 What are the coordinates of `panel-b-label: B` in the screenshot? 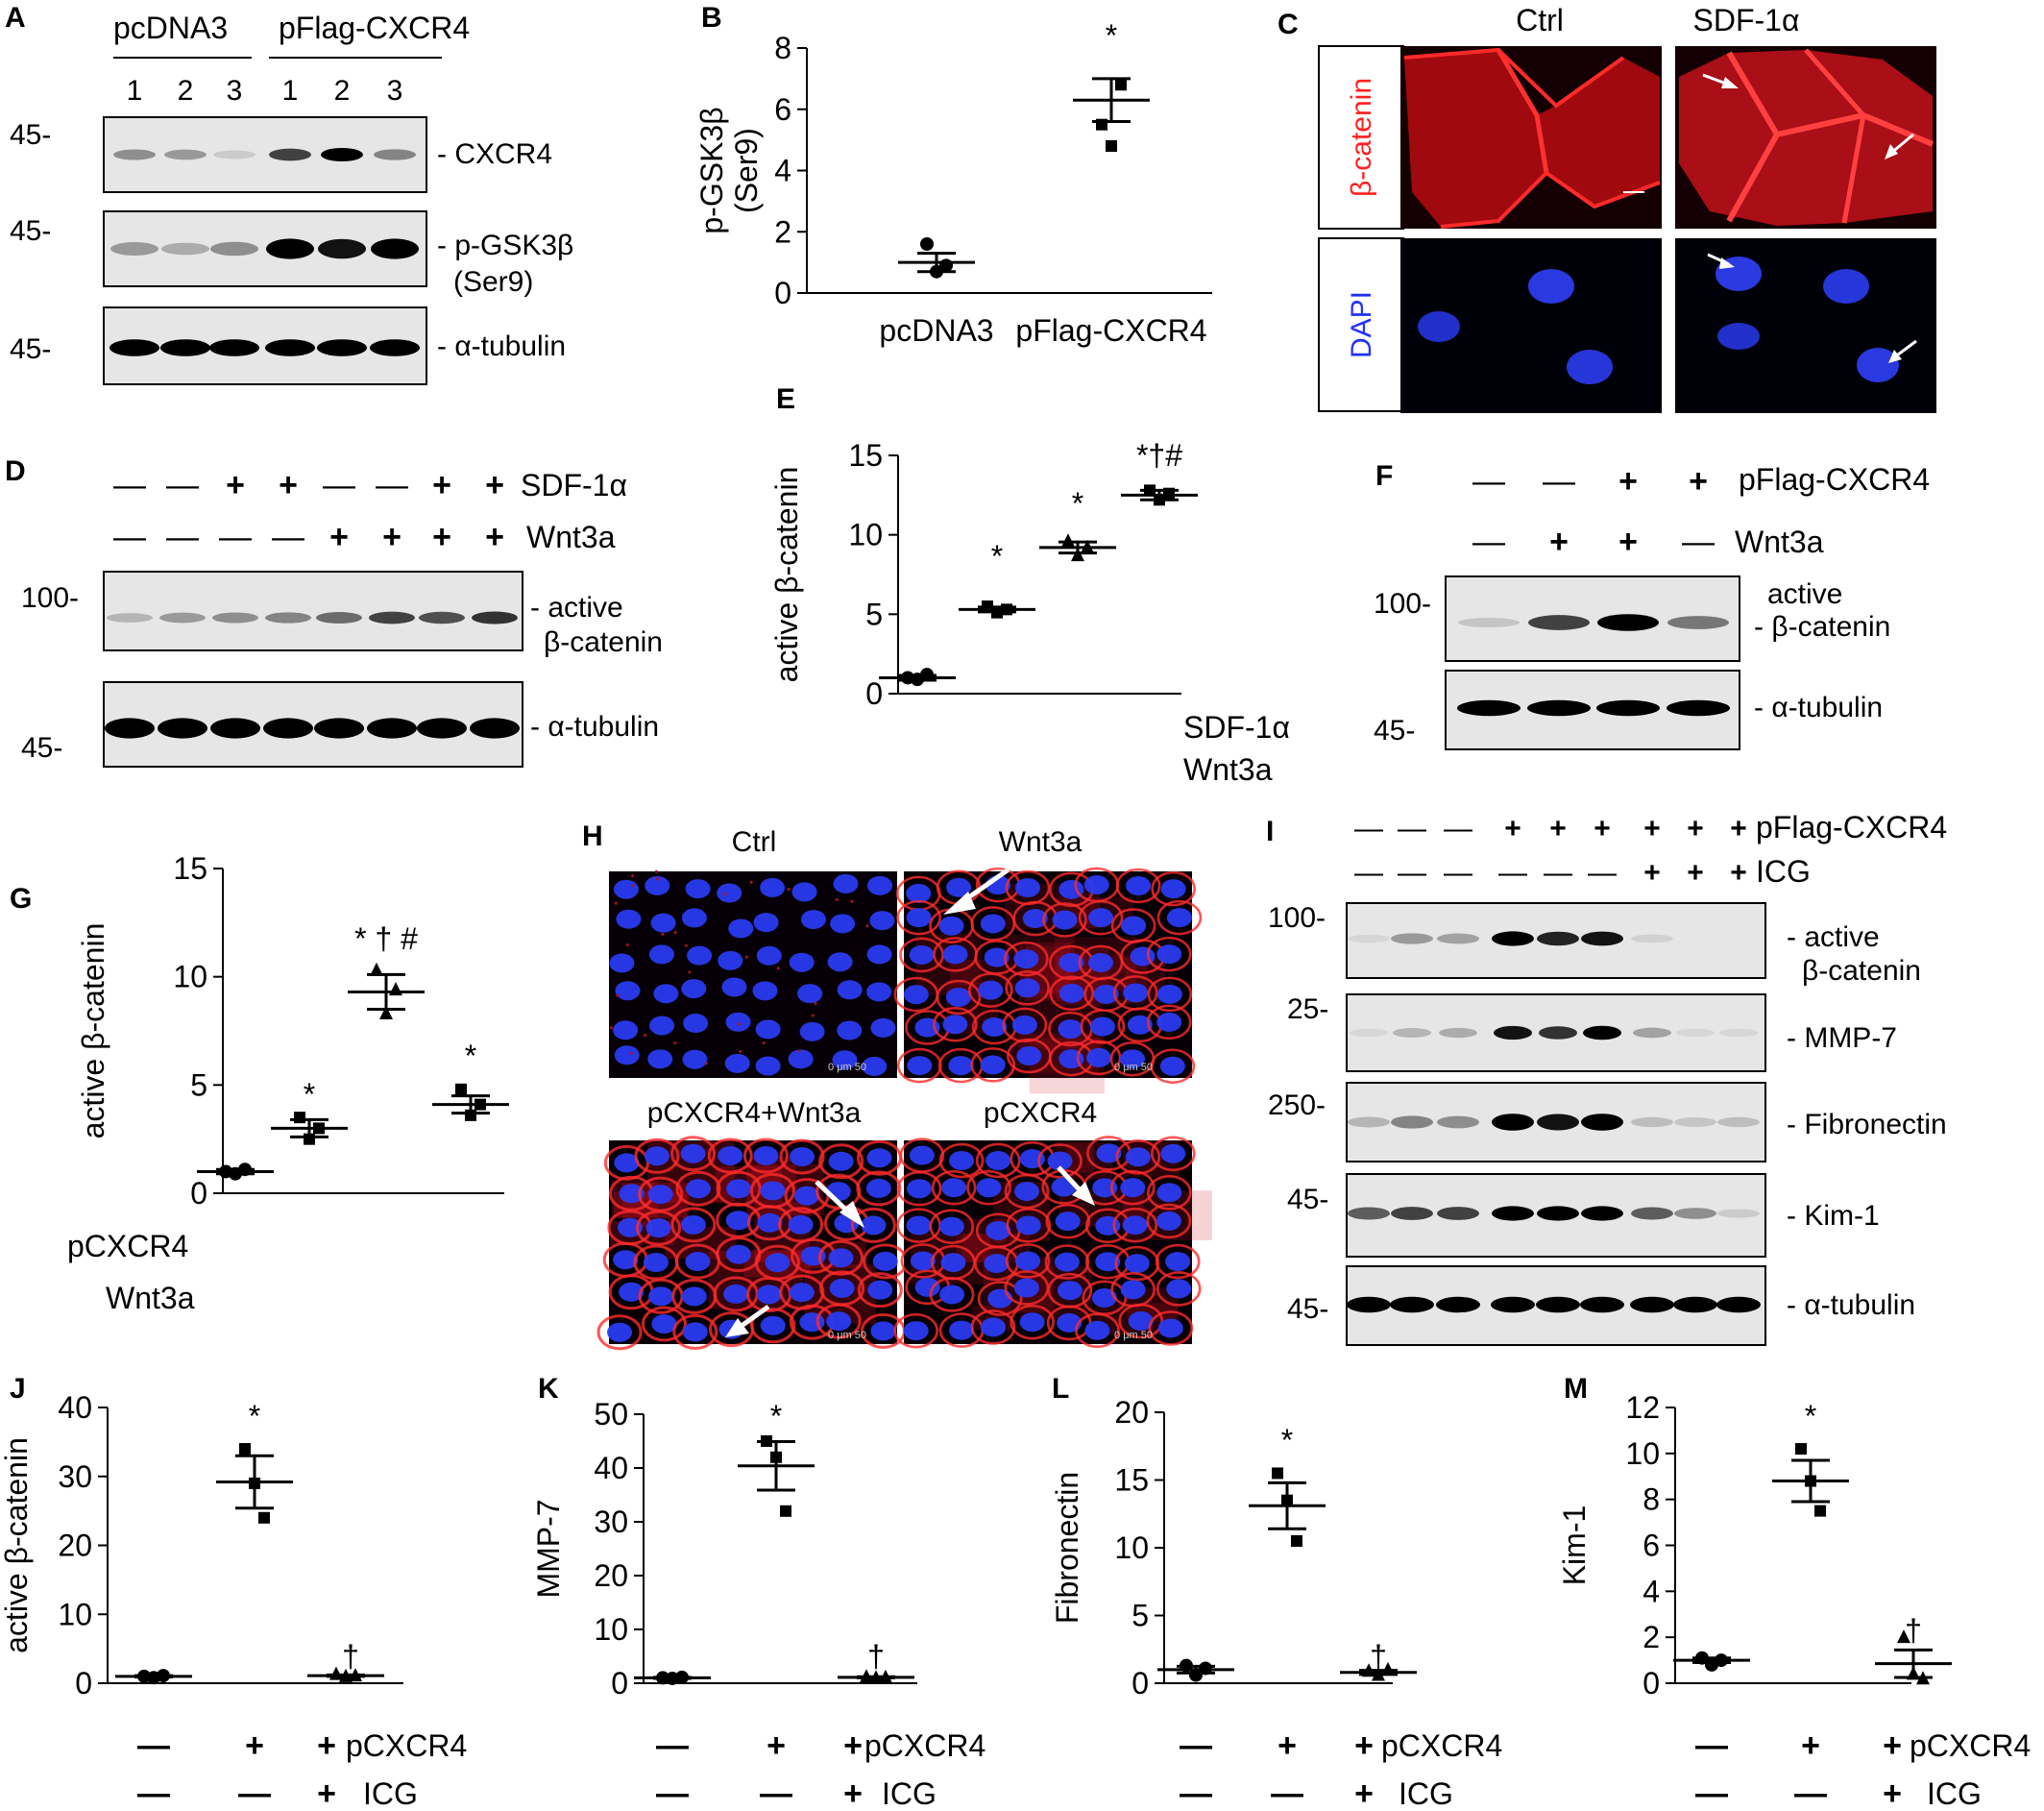 It's located at (711, 18).